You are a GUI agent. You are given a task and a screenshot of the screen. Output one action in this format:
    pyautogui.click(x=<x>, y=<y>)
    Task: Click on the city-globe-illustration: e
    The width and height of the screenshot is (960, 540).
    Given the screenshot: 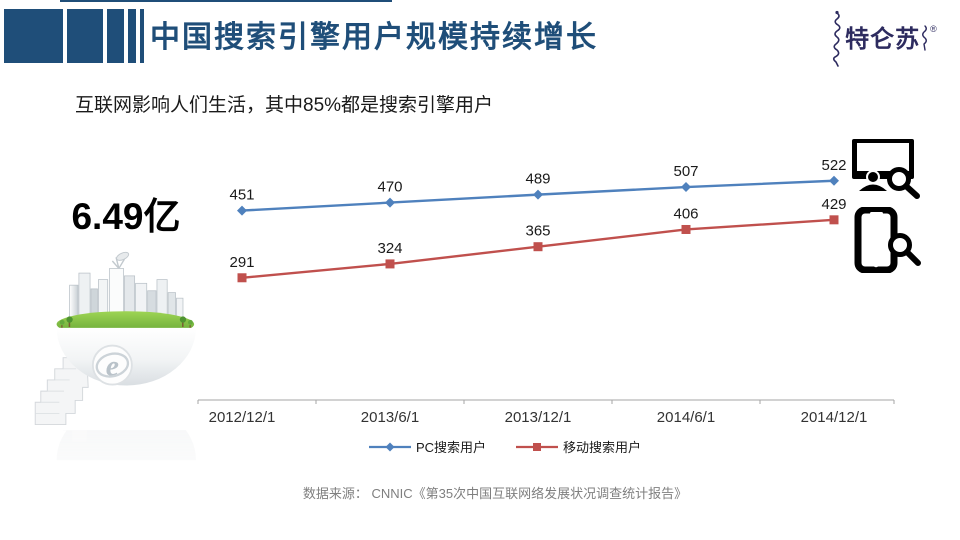 What is the action you would take?
    pyautogui.click(x=117, y=340)
    